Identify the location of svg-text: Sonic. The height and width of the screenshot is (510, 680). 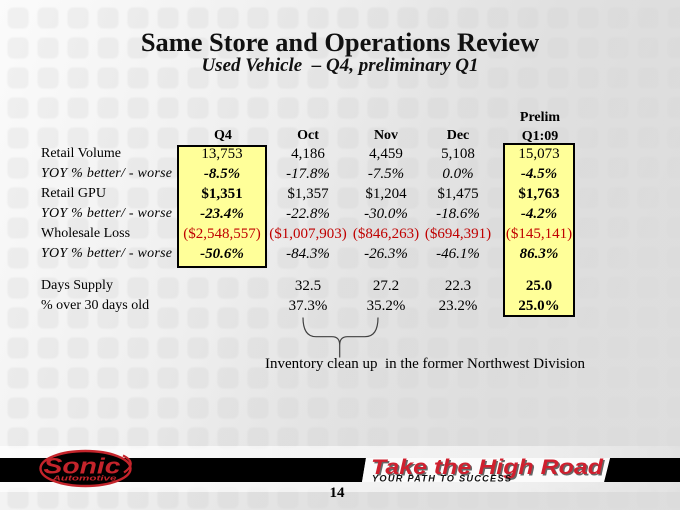
(82, 466).